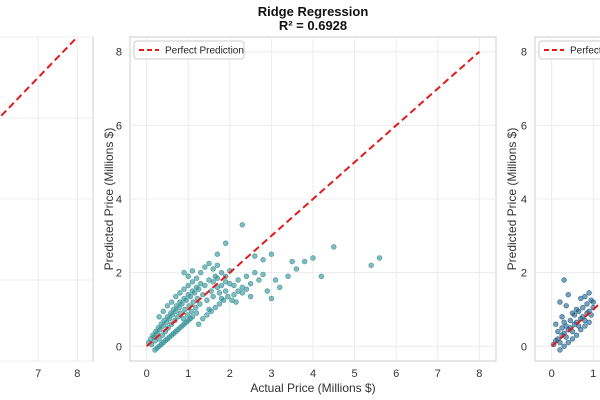  Describe the element at coordinates (524, 274) in the screenshot. I see `y-tick-label: 2` at that location.